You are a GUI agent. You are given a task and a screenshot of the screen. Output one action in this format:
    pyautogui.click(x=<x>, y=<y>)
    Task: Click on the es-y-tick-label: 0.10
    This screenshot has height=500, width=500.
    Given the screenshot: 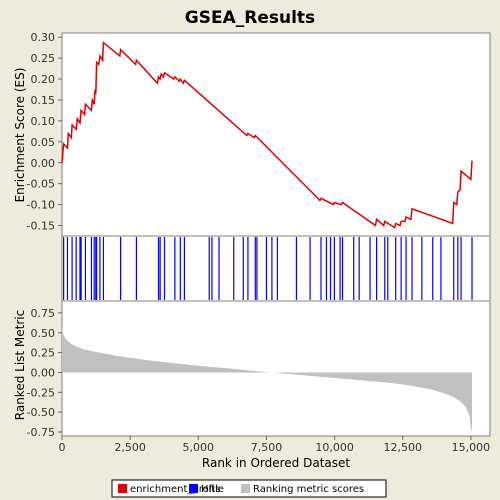 What is the action you would take?
    pyautogui.click(x=43, y=121)
    